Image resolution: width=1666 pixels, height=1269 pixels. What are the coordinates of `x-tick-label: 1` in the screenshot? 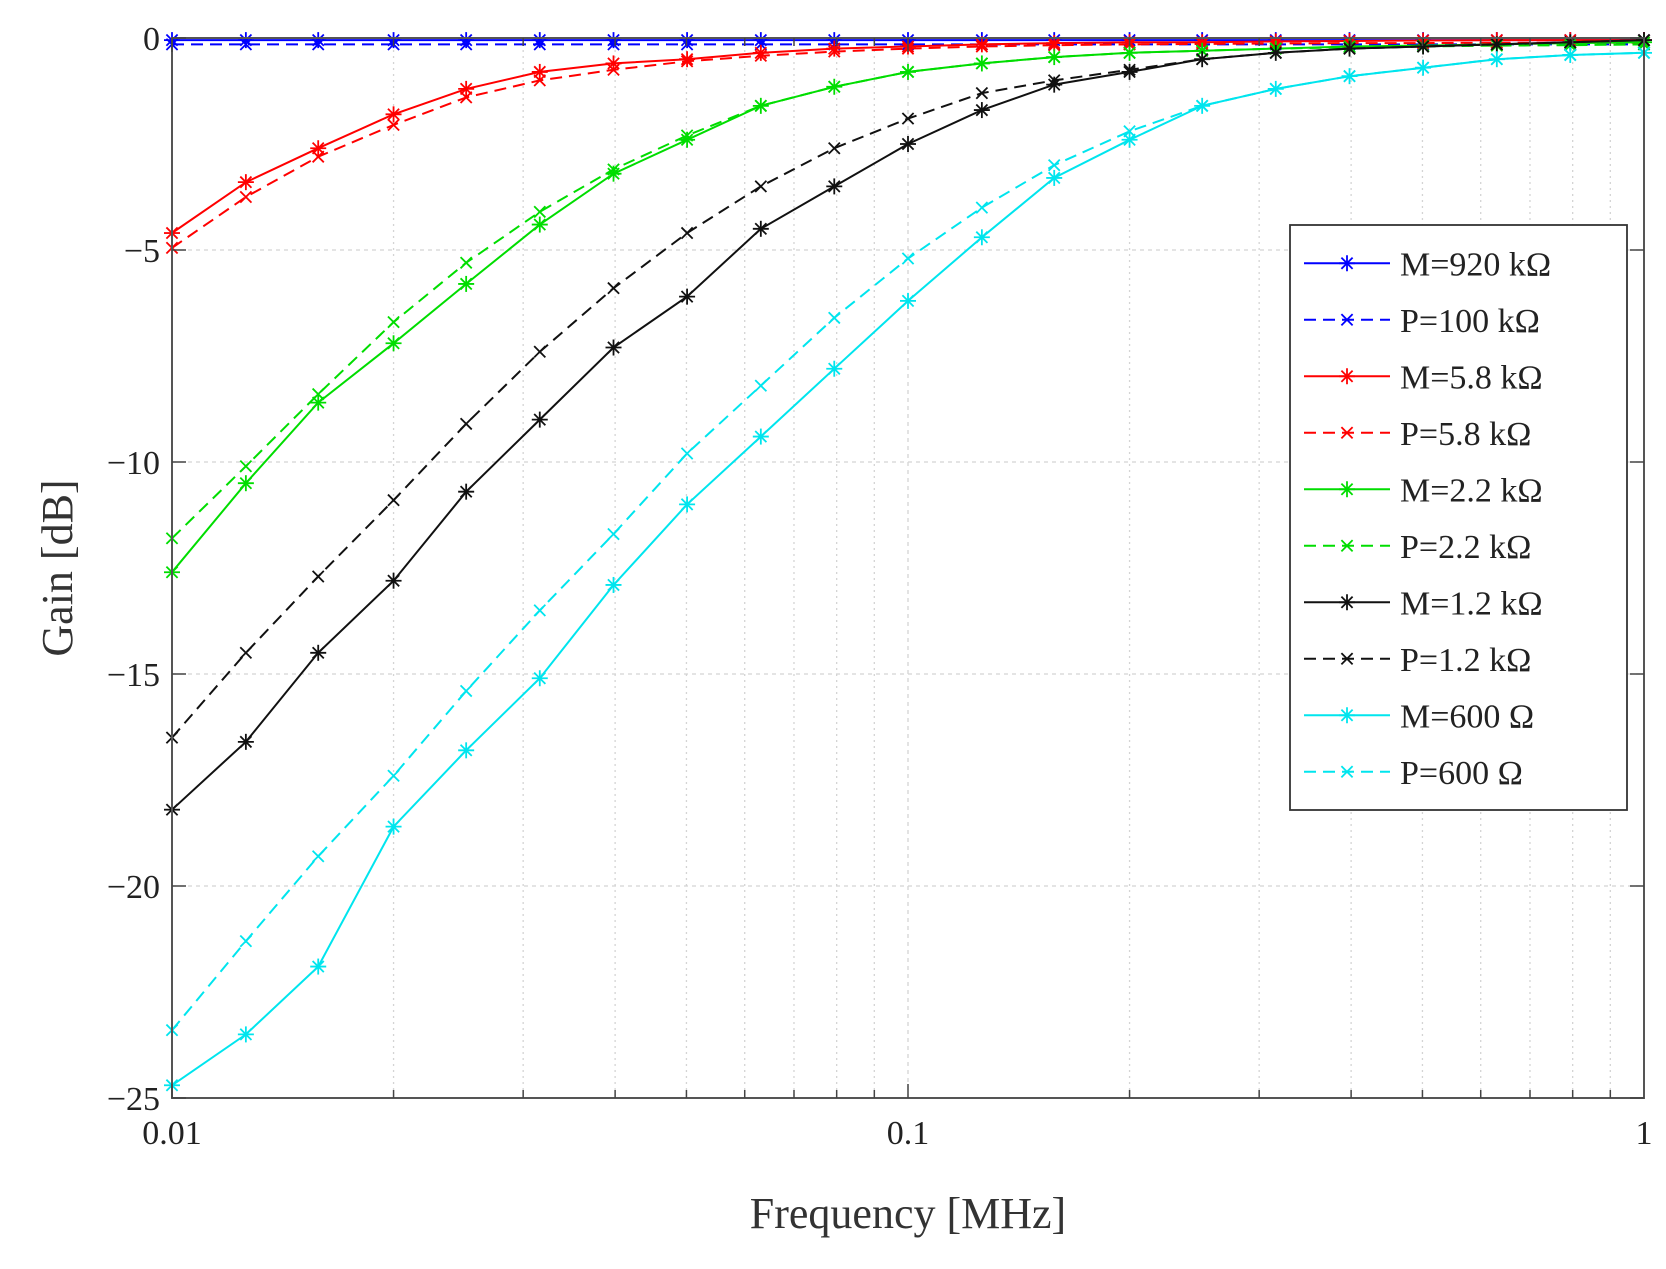 It's located at (1644, 1133).